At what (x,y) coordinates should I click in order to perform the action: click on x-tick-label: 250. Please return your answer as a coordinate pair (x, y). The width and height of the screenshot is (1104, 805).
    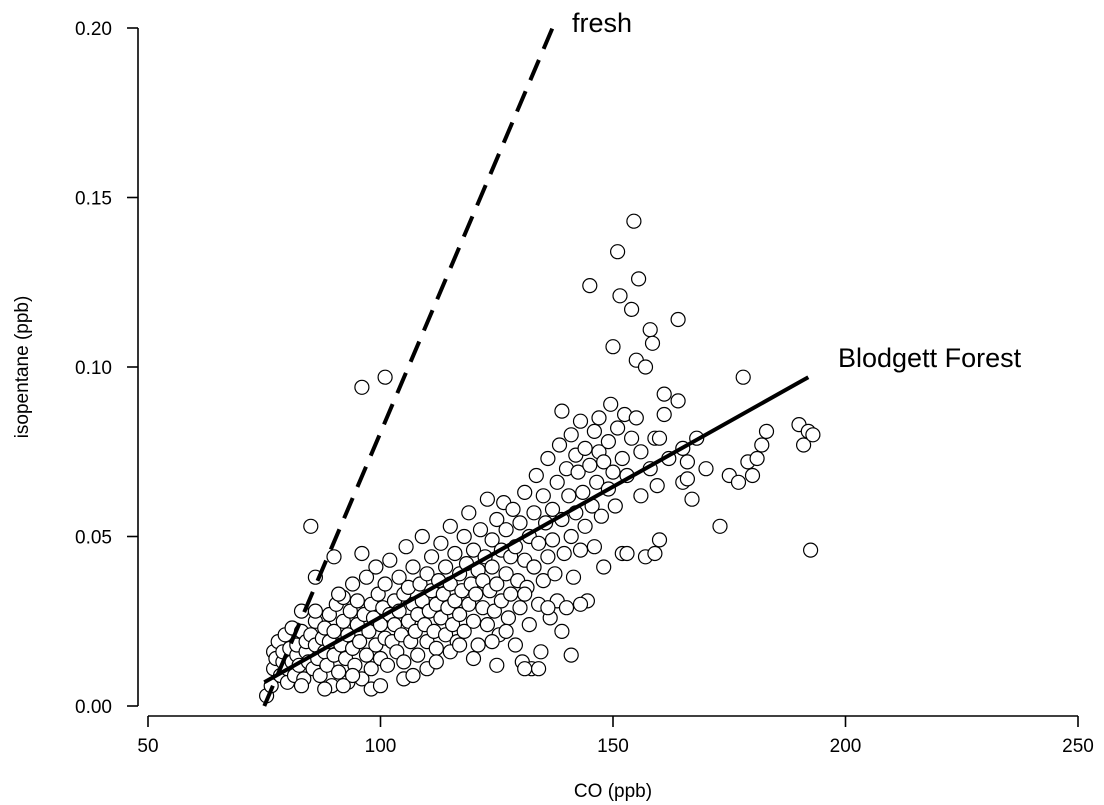
    Looking at the image, I should click on (1078, 746).